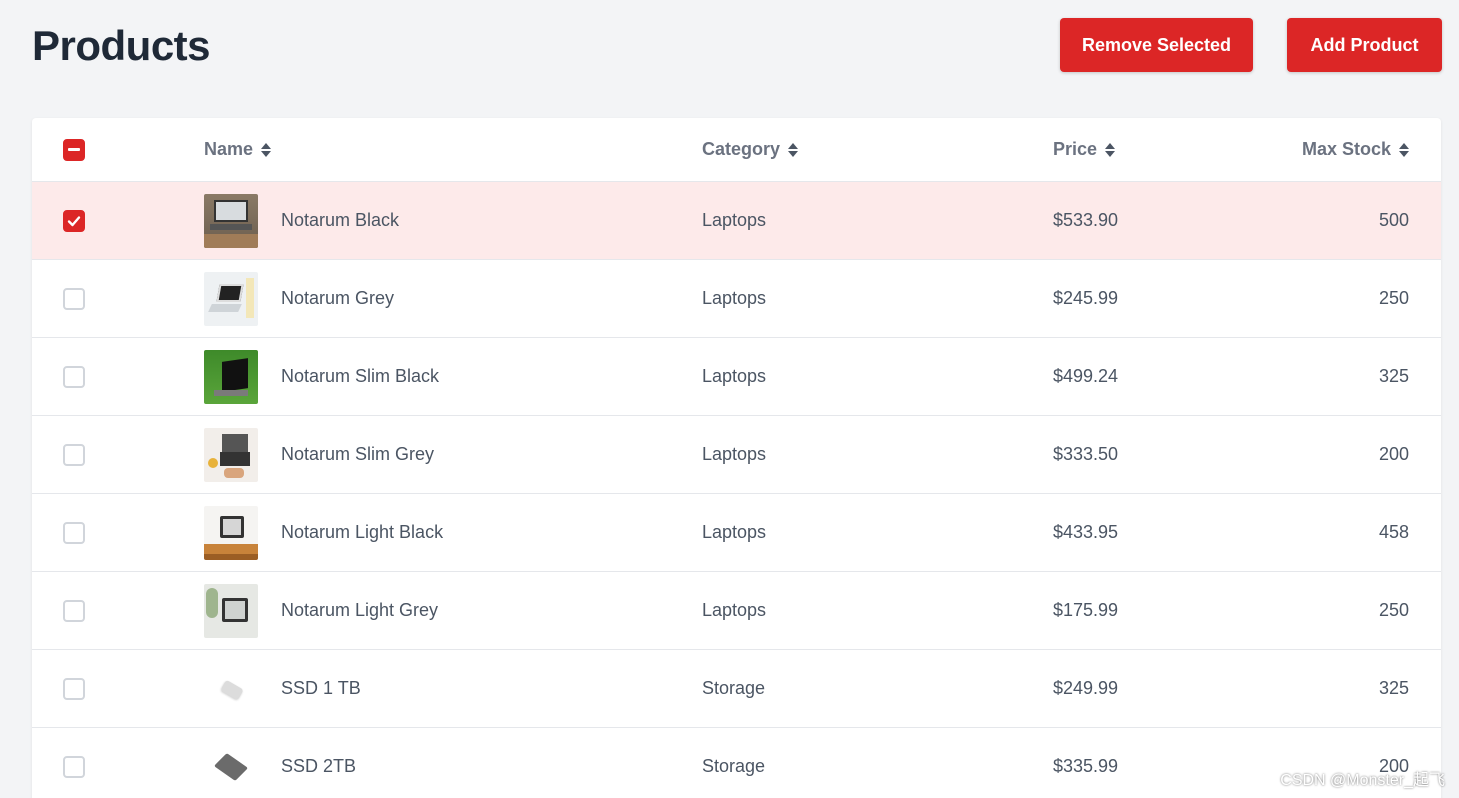 This screenshot has width=1459, height=798. Describe the element at coordinates (1156, 45) in the screenshot. I see `remove-selected-button: Remove Selected` at that location.